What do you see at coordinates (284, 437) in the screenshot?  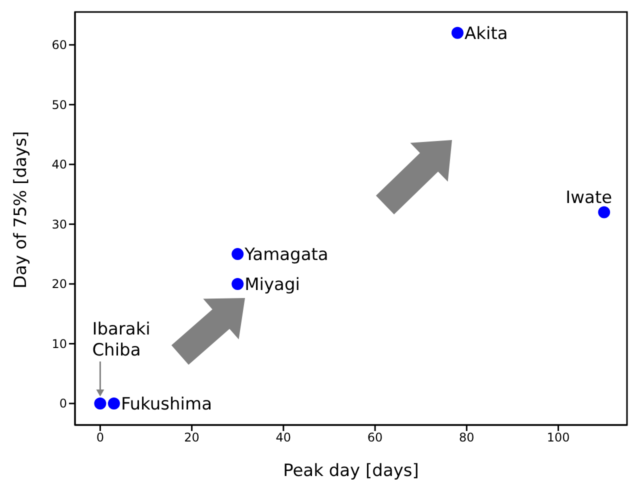 I see `x-tick-label: 40` at bounding box center [284, 437].